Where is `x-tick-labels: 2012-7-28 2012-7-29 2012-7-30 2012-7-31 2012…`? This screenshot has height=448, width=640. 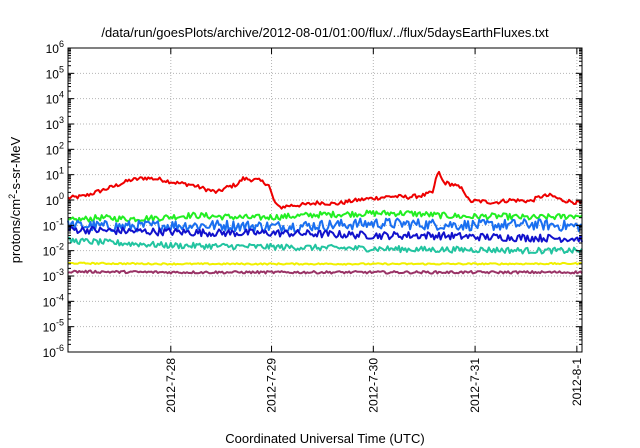 x-tick-labels: 2012-7-28 2012-7-29 2012-7-30 2012-7-31 2012… is located at coordinates (374, 385).